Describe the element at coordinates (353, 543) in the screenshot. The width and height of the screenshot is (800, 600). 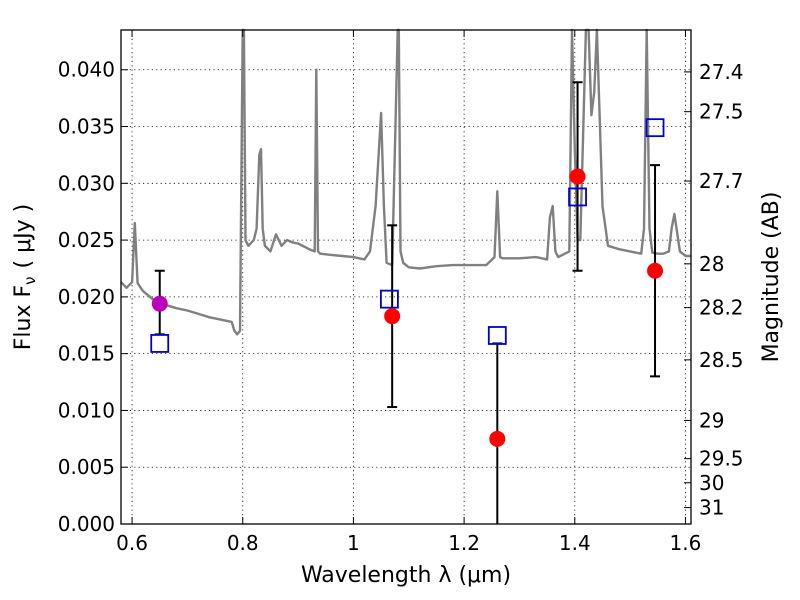
I see `x-tick-label: 1` at that location.